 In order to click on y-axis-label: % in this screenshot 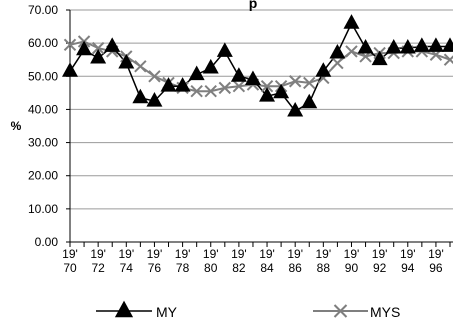, I will do `click(16, 126)`.